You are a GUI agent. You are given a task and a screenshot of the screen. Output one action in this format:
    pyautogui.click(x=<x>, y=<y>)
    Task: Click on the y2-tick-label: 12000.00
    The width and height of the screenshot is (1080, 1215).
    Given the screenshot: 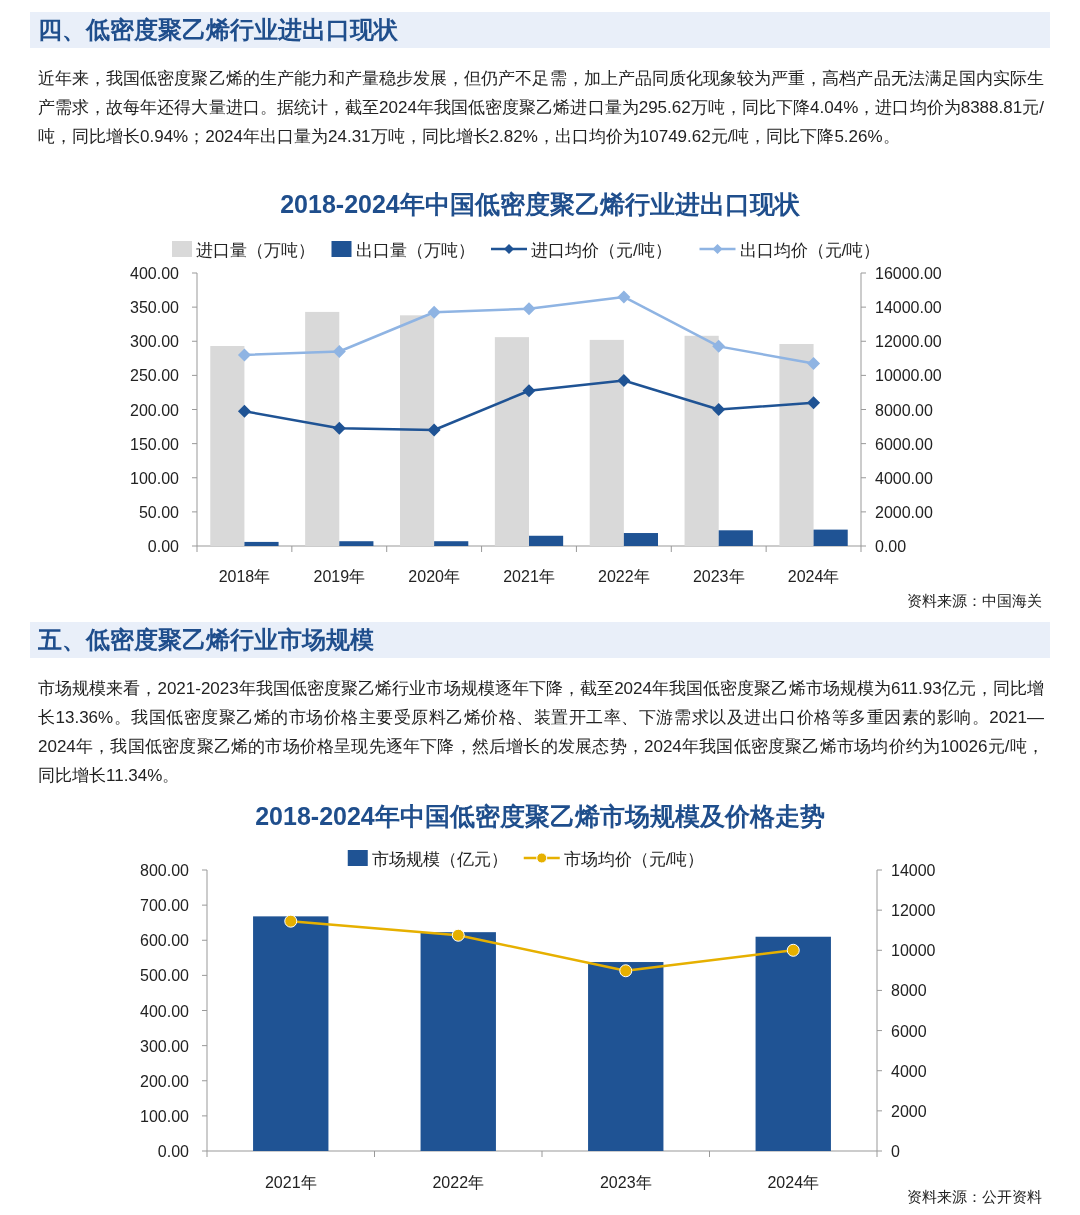 What is the action you would take?
    pyautogui.click(x=908, y=342)
    